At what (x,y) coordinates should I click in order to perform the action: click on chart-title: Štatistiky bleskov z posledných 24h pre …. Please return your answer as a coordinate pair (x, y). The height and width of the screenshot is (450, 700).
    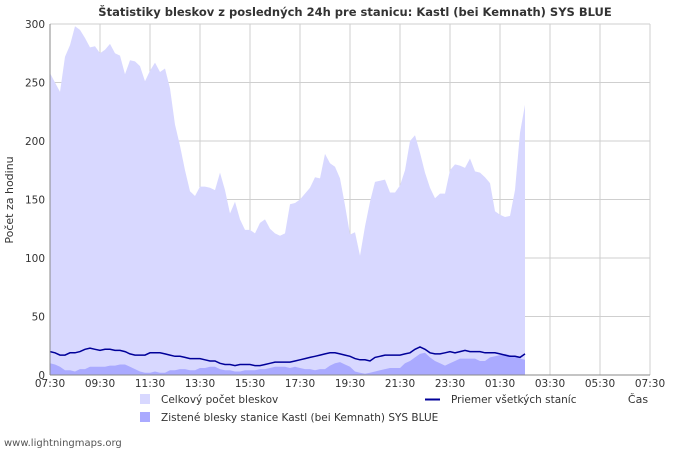
    Looking at the image, I should click on (355, 11).